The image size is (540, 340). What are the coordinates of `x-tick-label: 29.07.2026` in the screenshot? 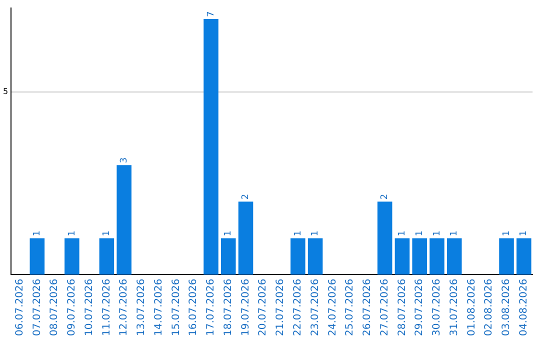 It's located at (420, 307).